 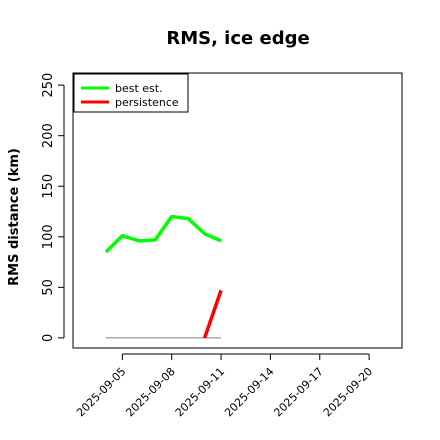 What do you see at coordinates (147, 102) in the screenshot?
I see `legend-label-persistence: persistence` at bounding box center [147, 102].